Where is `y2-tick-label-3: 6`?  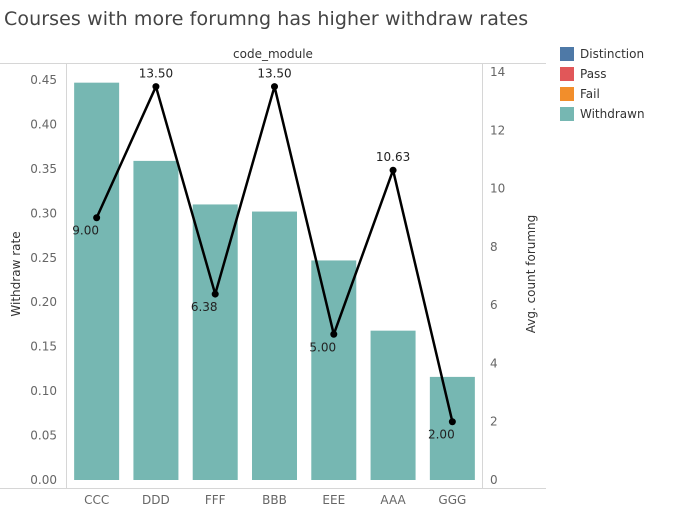 y2-tick-label-3: 6 is located at coordinates (494, 305).